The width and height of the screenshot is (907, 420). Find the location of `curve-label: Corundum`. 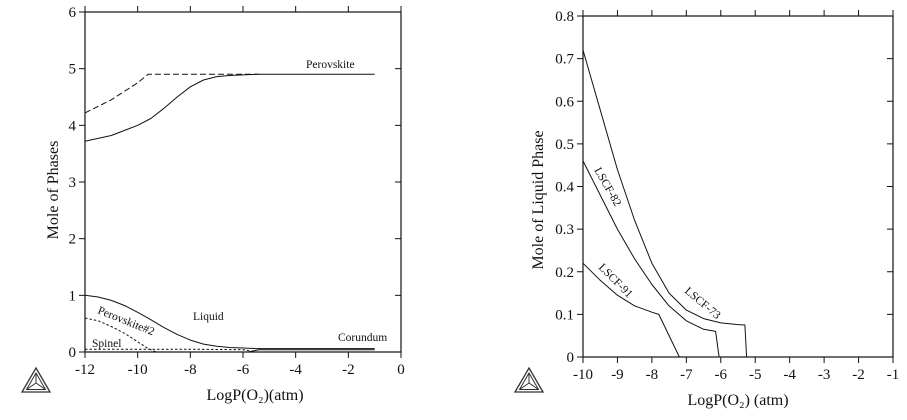

curve-label: Corundum is located at coordinates (362, 338).